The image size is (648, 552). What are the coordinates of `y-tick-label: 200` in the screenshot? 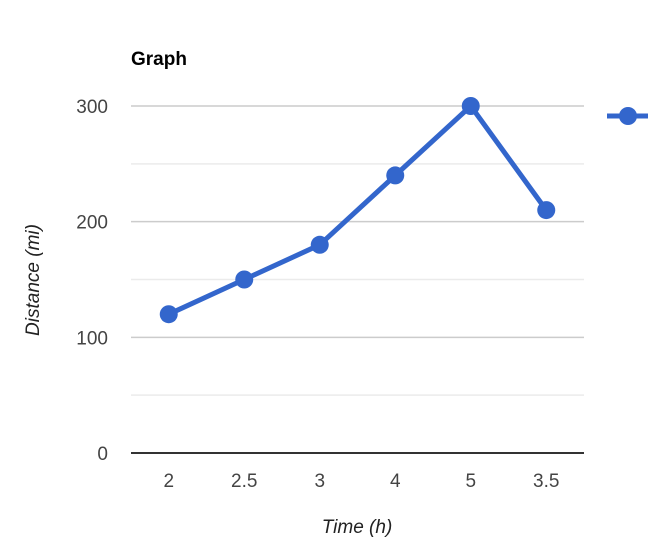 It's located at (92, 223).